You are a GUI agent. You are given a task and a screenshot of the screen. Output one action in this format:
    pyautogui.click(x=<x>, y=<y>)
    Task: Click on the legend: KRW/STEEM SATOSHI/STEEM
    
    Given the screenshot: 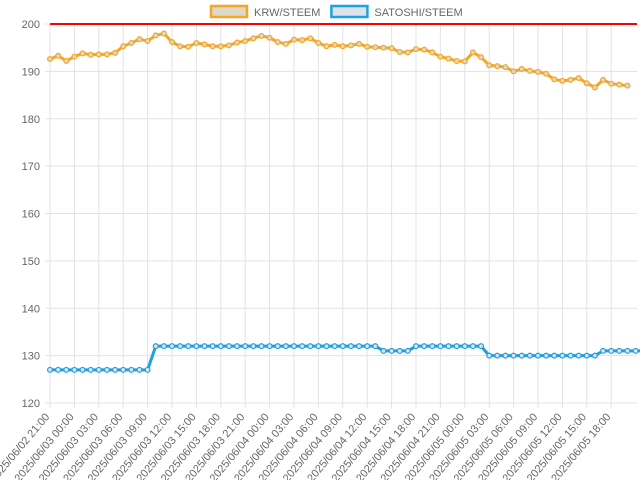 What is the action you would take?
    pyautogui.click(x=336, y=11)
    